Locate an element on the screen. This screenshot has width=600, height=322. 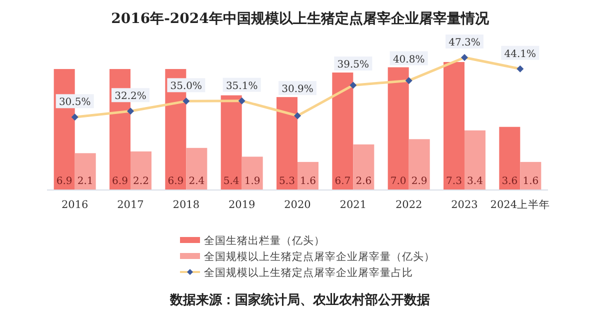
data-label: 44.1% is located at coordinates (520, 54).